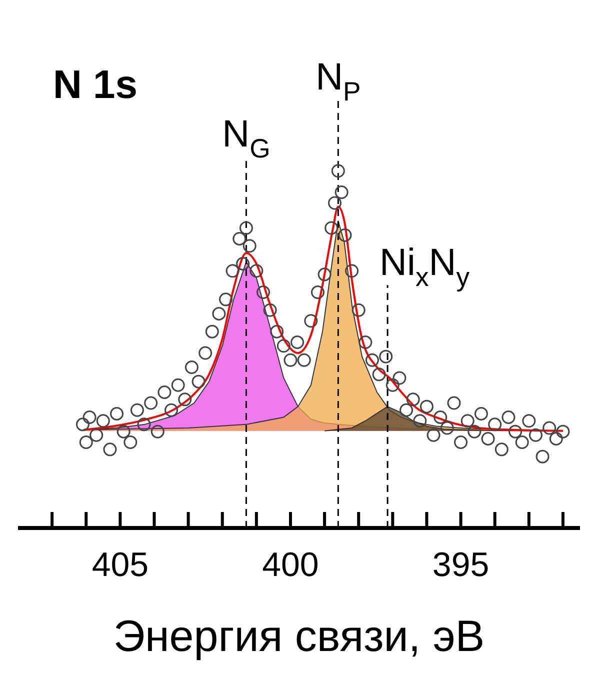  What do you see at coordinates (425, 267) in the screenshot?
I see `ref-line-label: Ni$_{x}$N$_{y}$` at bounding box center [425, 267].